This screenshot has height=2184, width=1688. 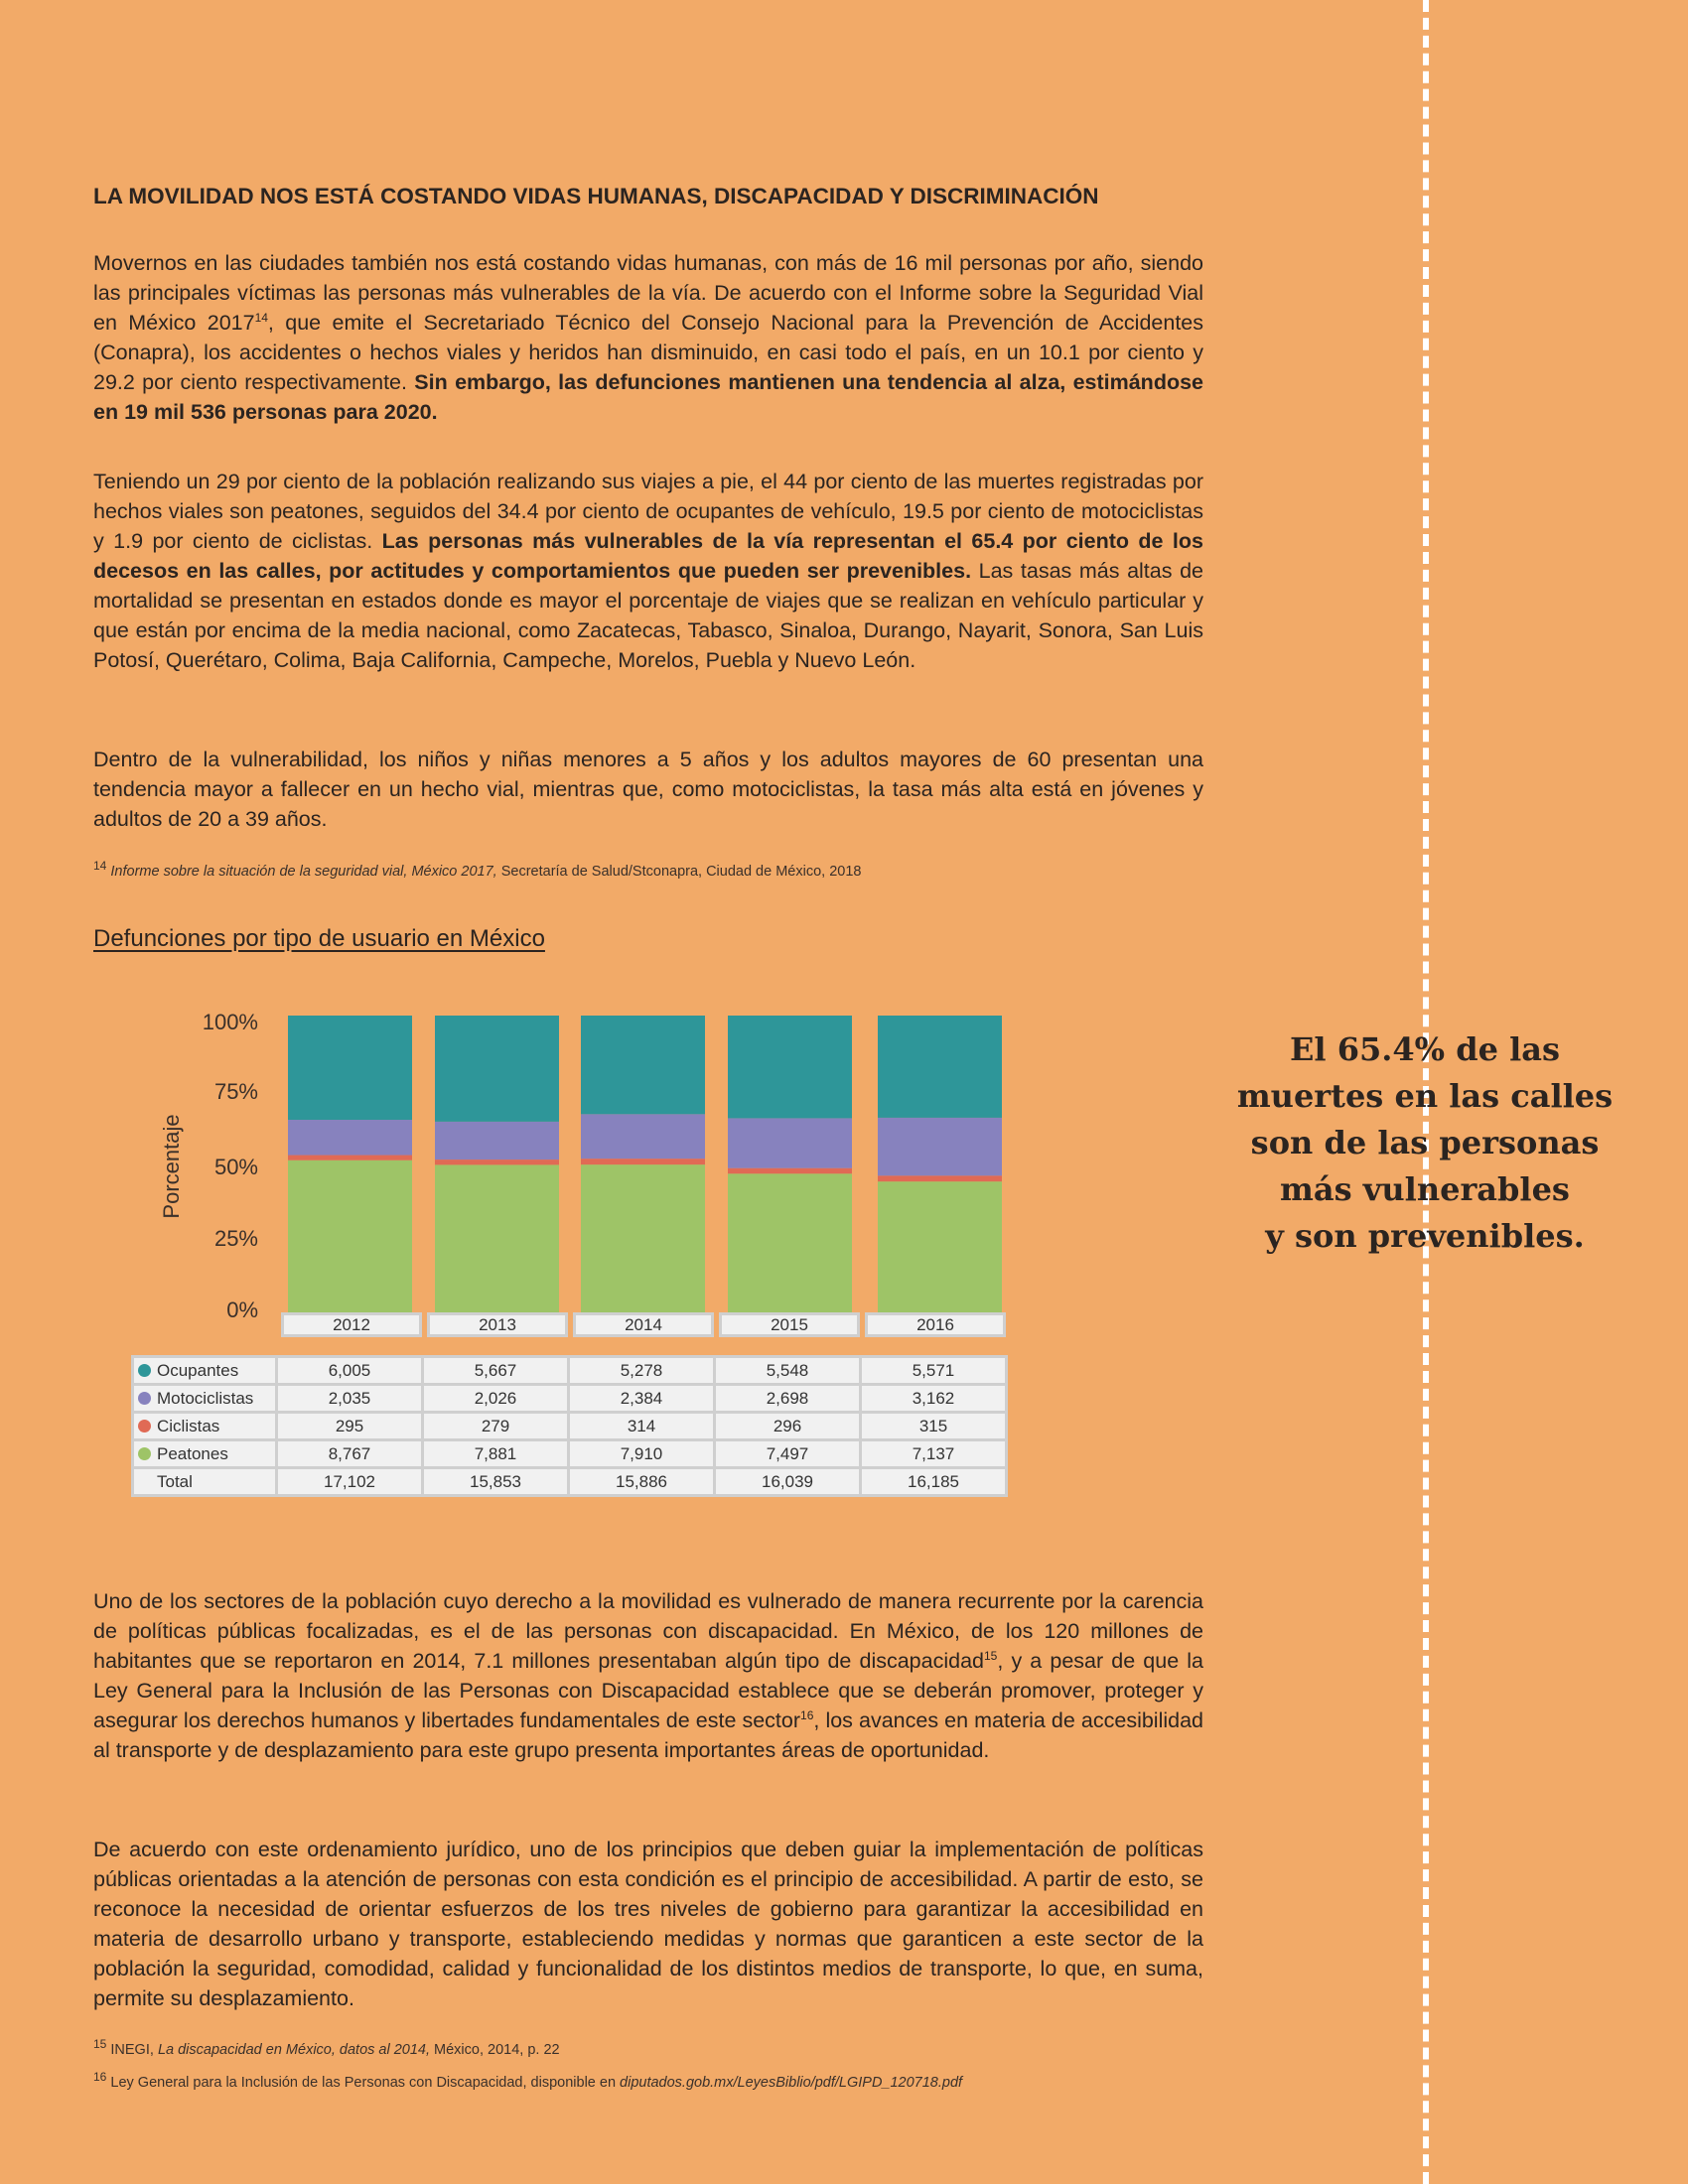 I want to click on bar-segment-ocupantes-2015, so click(x=790, y=1067).